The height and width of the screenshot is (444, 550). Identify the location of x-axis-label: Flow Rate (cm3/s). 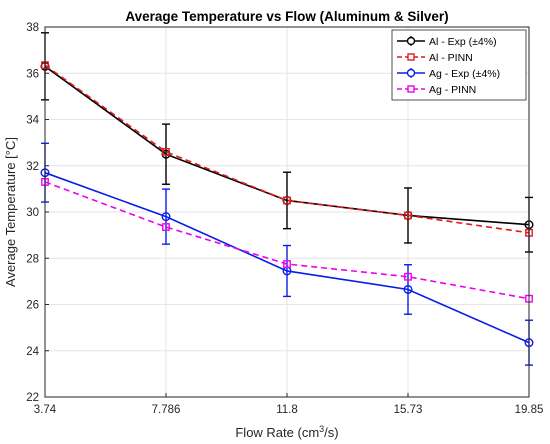
(286, 432).